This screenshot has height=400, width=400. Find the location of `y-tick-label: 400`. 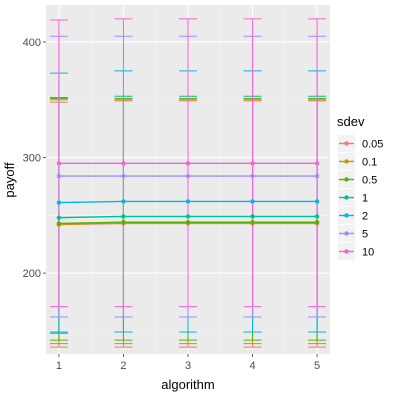

y-tick-label: 400 is located at coordinates (32, 43).